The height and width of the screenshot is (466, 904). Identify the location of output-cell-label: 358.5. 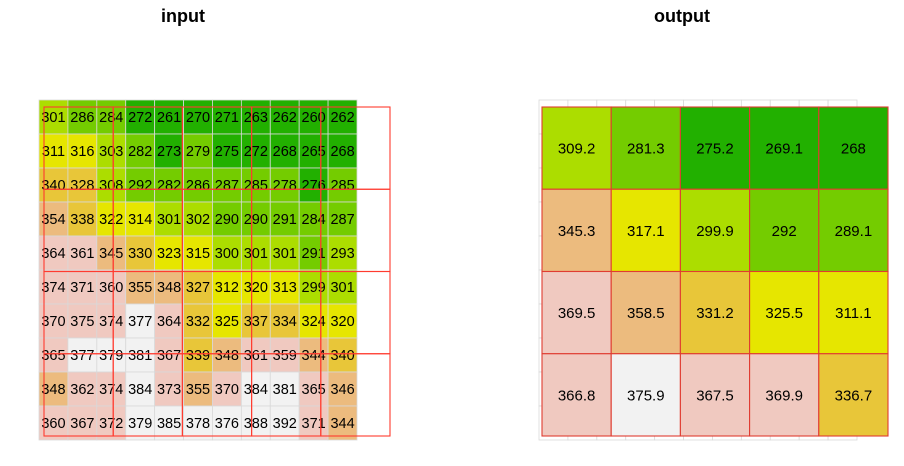
(646, 313).